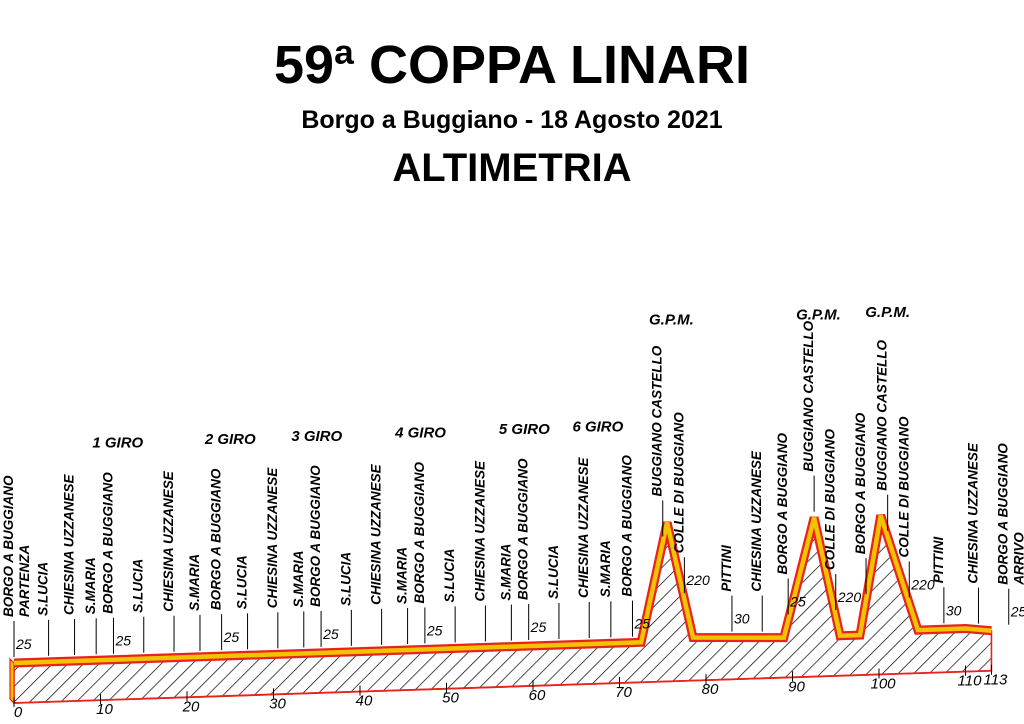  Describe the element at coordinates (230, 439) in the screenshot. I see `lap-label: 2 GIRO` at that location.